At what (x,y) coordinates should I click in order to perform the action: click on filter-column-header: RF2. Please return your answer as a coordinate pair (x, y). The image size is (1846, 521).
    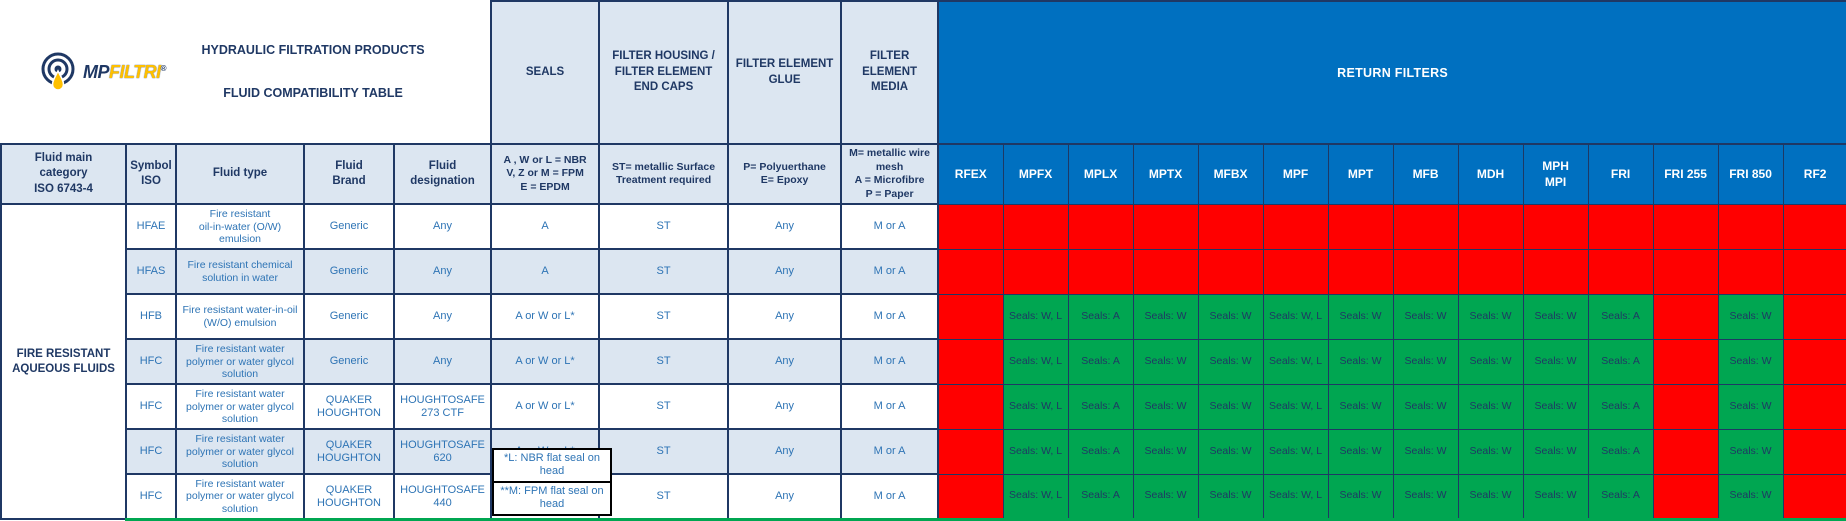
    Looking at the image, I should click on (1814, 174).